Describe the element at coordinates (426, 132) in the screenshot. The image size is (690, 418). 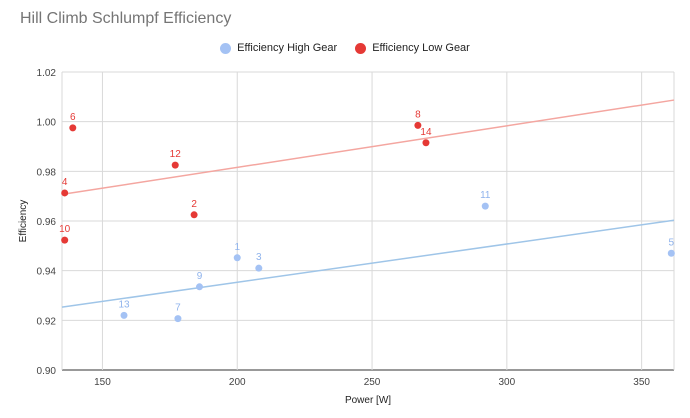
I see `data-label-low-gear: 14` at that location.